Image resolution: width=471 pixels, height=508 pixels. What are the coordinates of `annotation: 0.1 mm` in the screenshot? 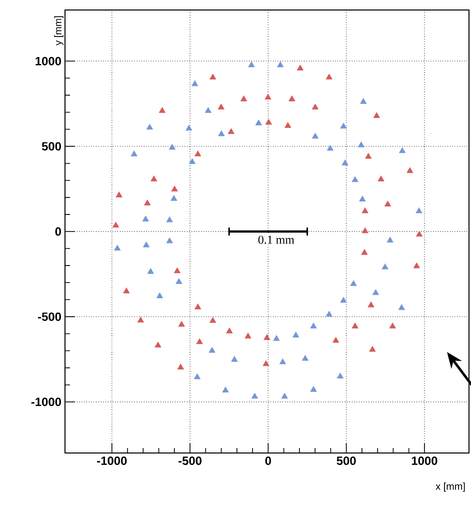 It's located at (276, 240).